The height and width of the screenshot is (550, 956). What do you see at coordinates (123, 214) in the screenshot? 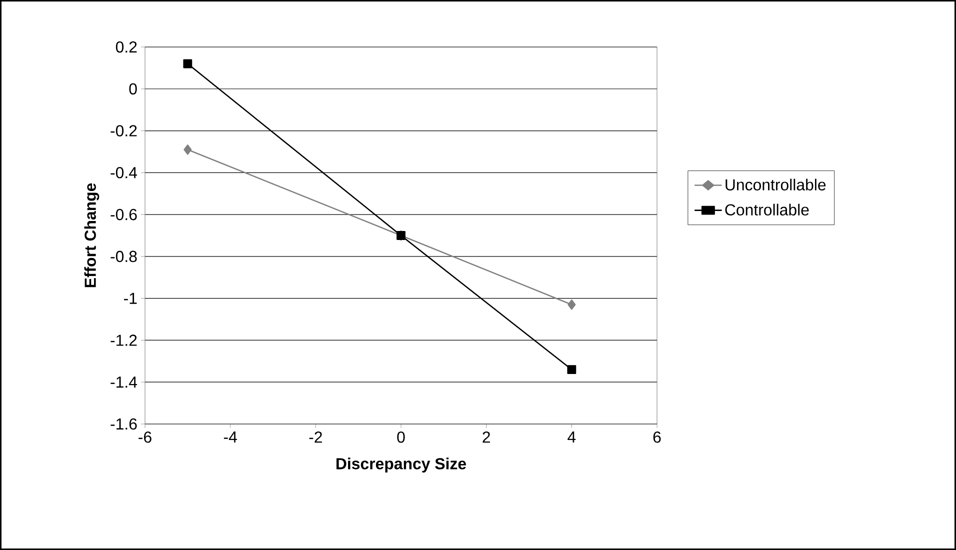
I see `y-tick-label: -0.6` at bounding box center [123, 214].